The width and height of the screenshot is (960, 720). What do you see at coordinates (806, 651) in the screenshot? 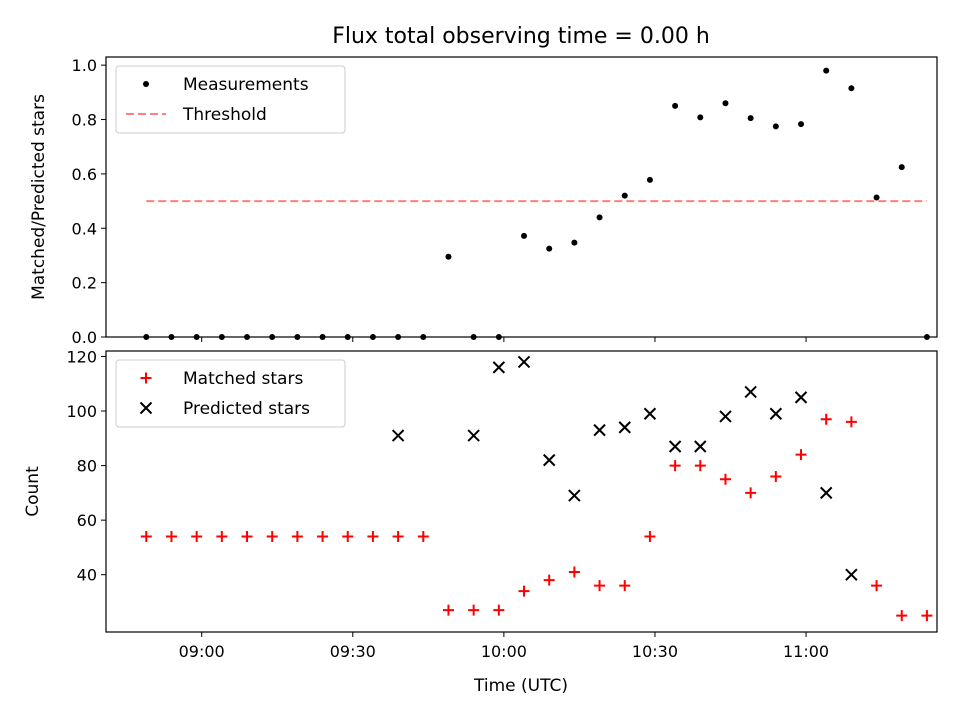
I see `x-tick-label: 11:00` at bounding box center [806, 651].